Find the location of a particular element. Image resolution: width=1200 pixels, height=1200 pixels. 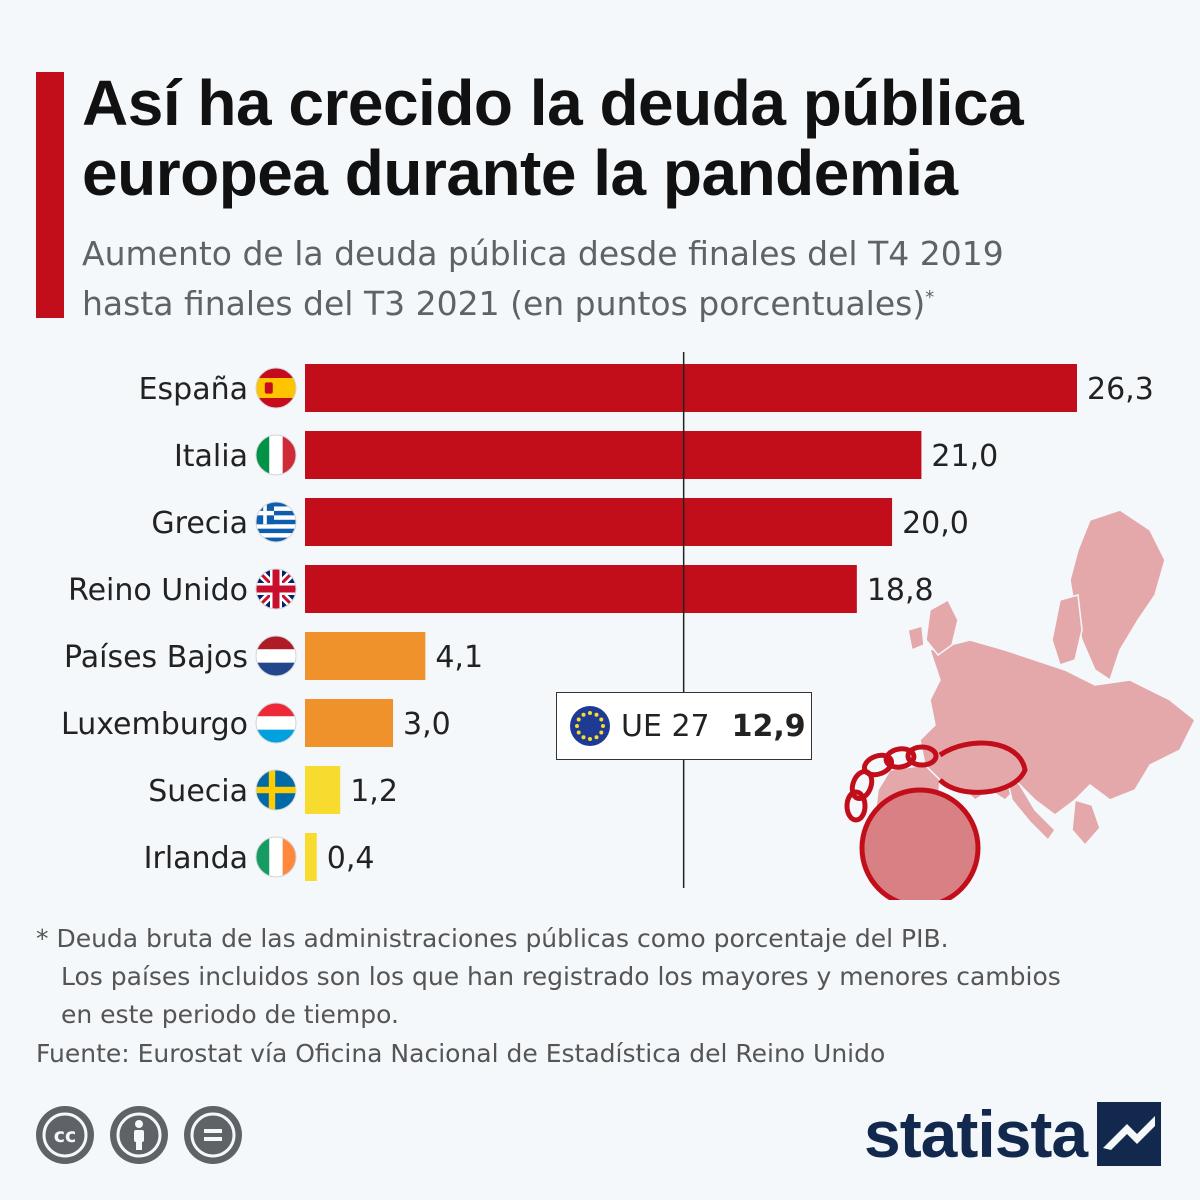

ireland-flag-icon is located at coordinates (276, 857).